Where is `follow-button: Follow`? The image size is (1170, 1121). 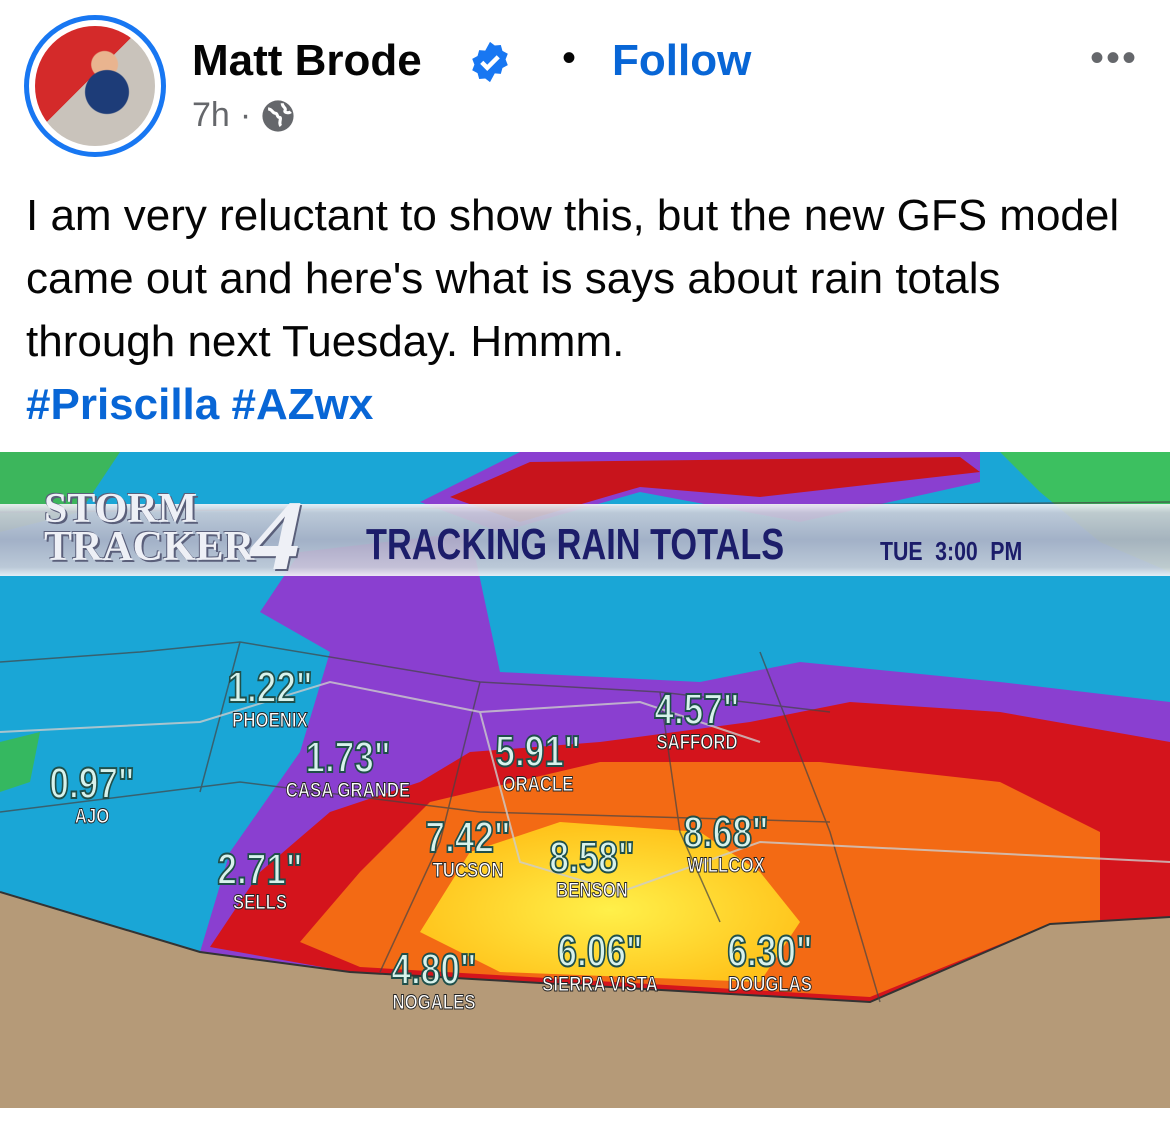 follow-button: Follow is located at coordinates (682, 60).